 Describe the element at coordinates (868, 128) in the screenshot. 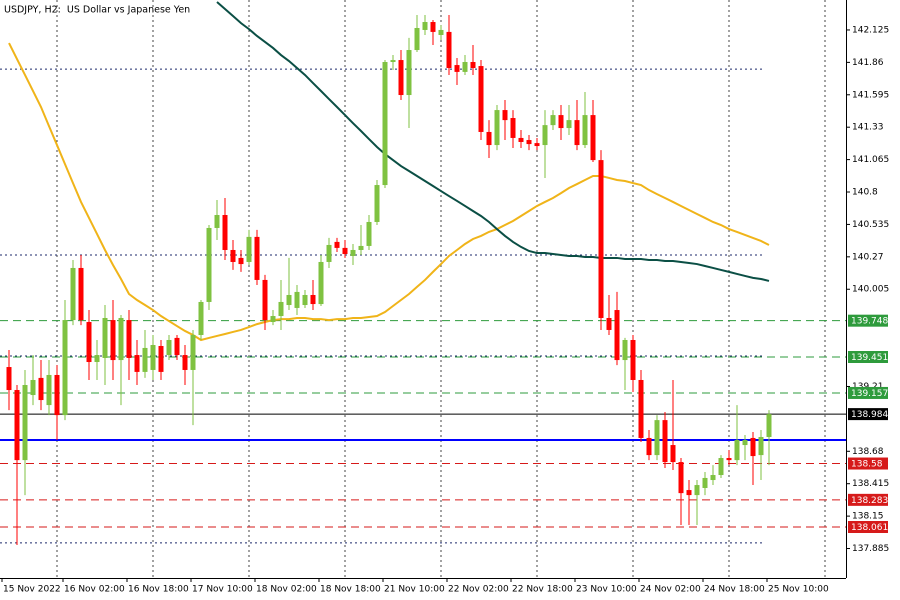

I see `y-tick-label: 141.33` at that location.